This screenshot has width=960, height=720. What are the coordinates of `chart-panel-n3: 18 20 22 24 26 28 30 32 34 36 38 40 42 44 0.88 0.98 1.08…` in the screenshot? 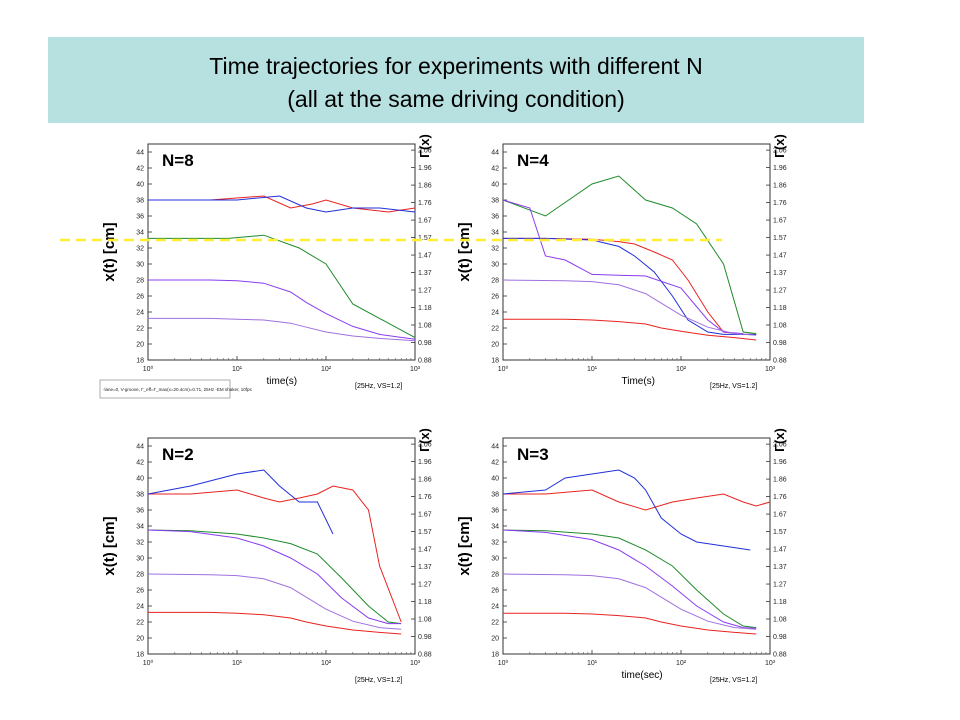 It's located at (625, 557).